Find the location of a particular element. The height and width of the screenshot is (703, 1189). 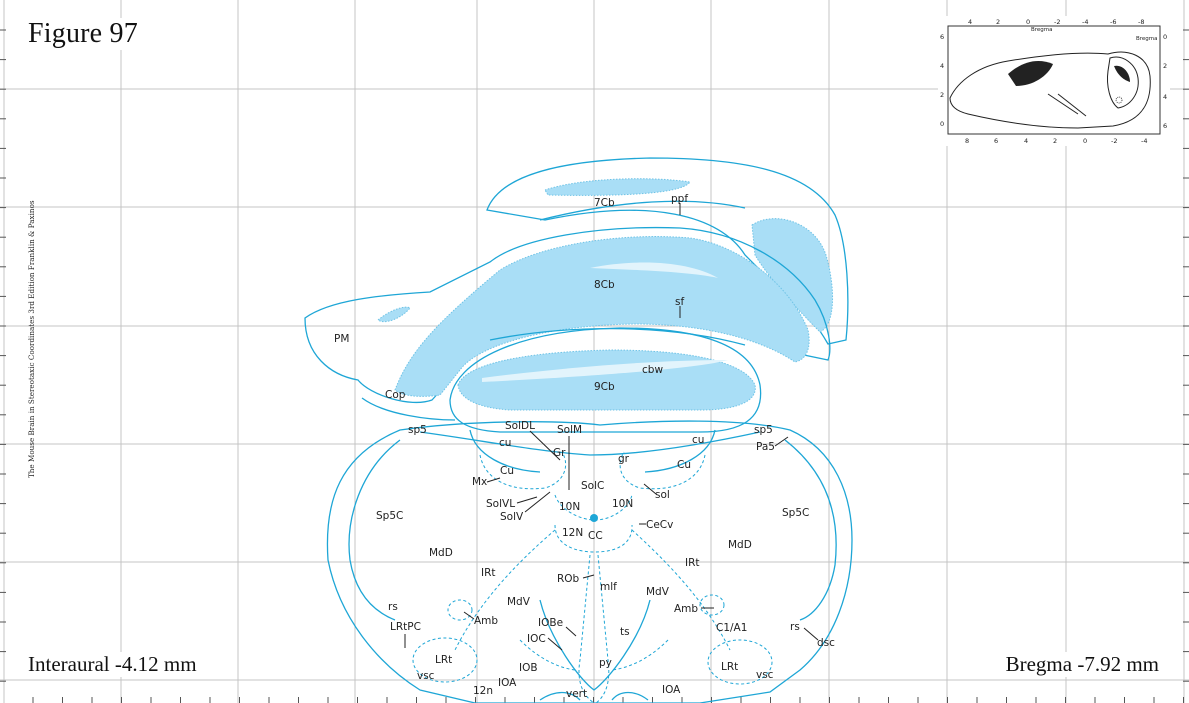

label-solv: SolV is located at coordinates (512, 517).